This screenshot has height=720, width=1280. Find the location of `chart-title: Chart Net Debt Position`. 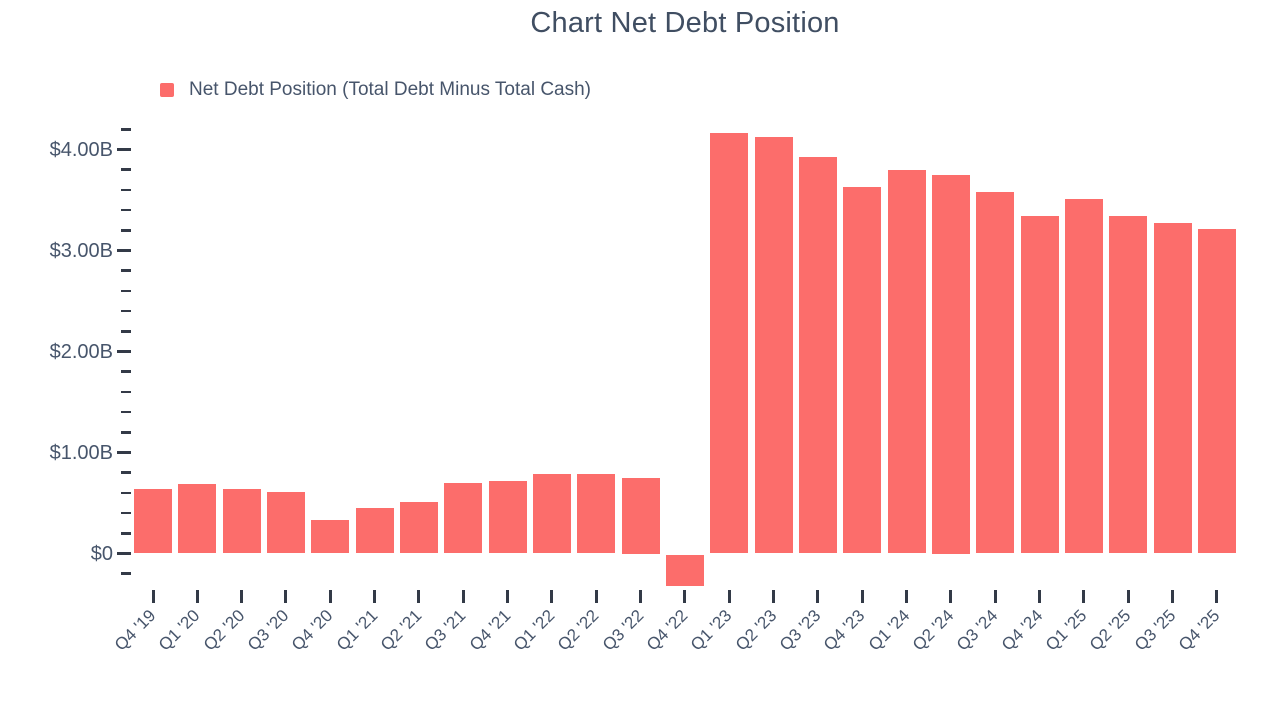

chart-title: Chart Net Debt Position is located at coordinates (685, 23).